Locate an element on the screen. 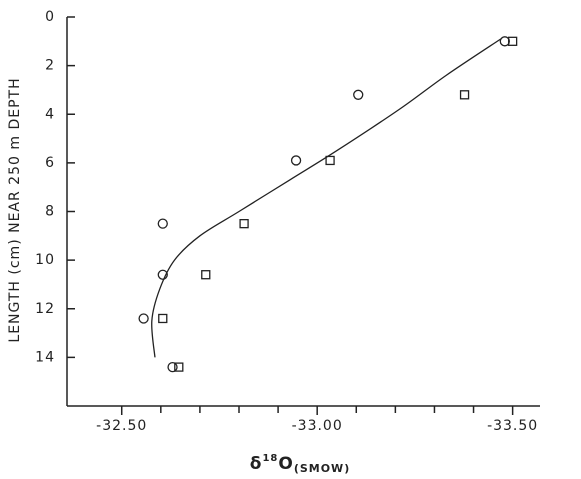 The height and width of the screenshot is (479, 581). y-tick-label: 12 is located at coordinates (45, 309).